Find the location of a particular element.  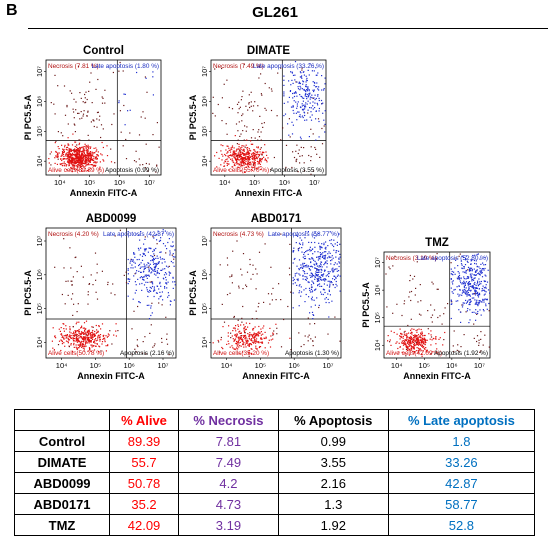

table-row-label: TMZ is located at coordinates (62, 525).